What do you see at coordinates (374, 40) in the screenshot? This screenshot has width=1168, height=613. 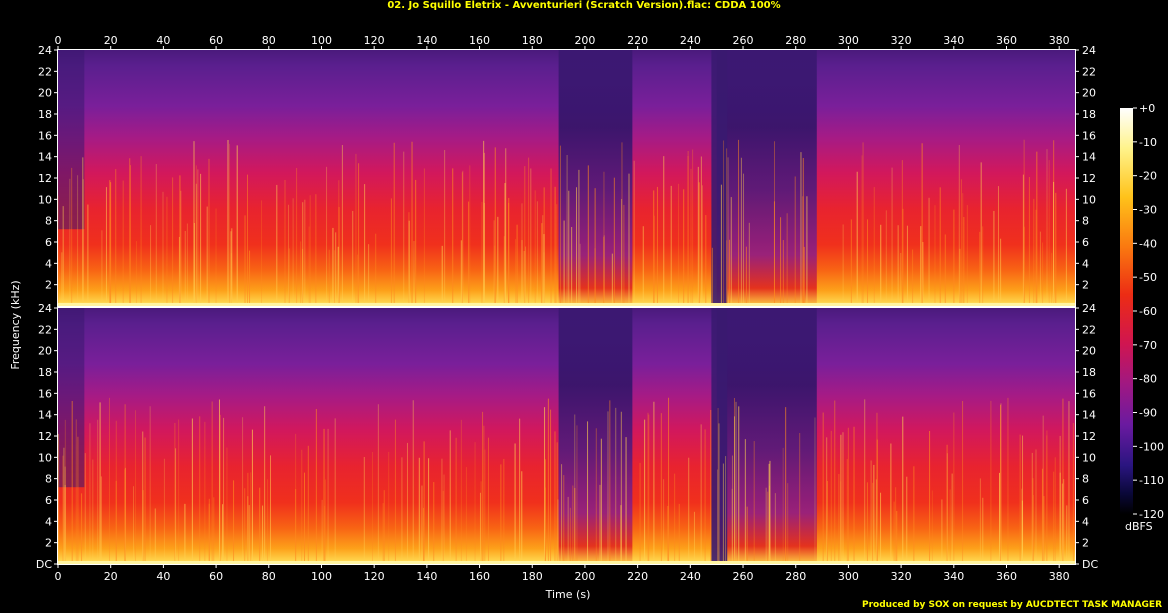 I see `x-tick-label-top: 120` at bounding box center [374, 40].